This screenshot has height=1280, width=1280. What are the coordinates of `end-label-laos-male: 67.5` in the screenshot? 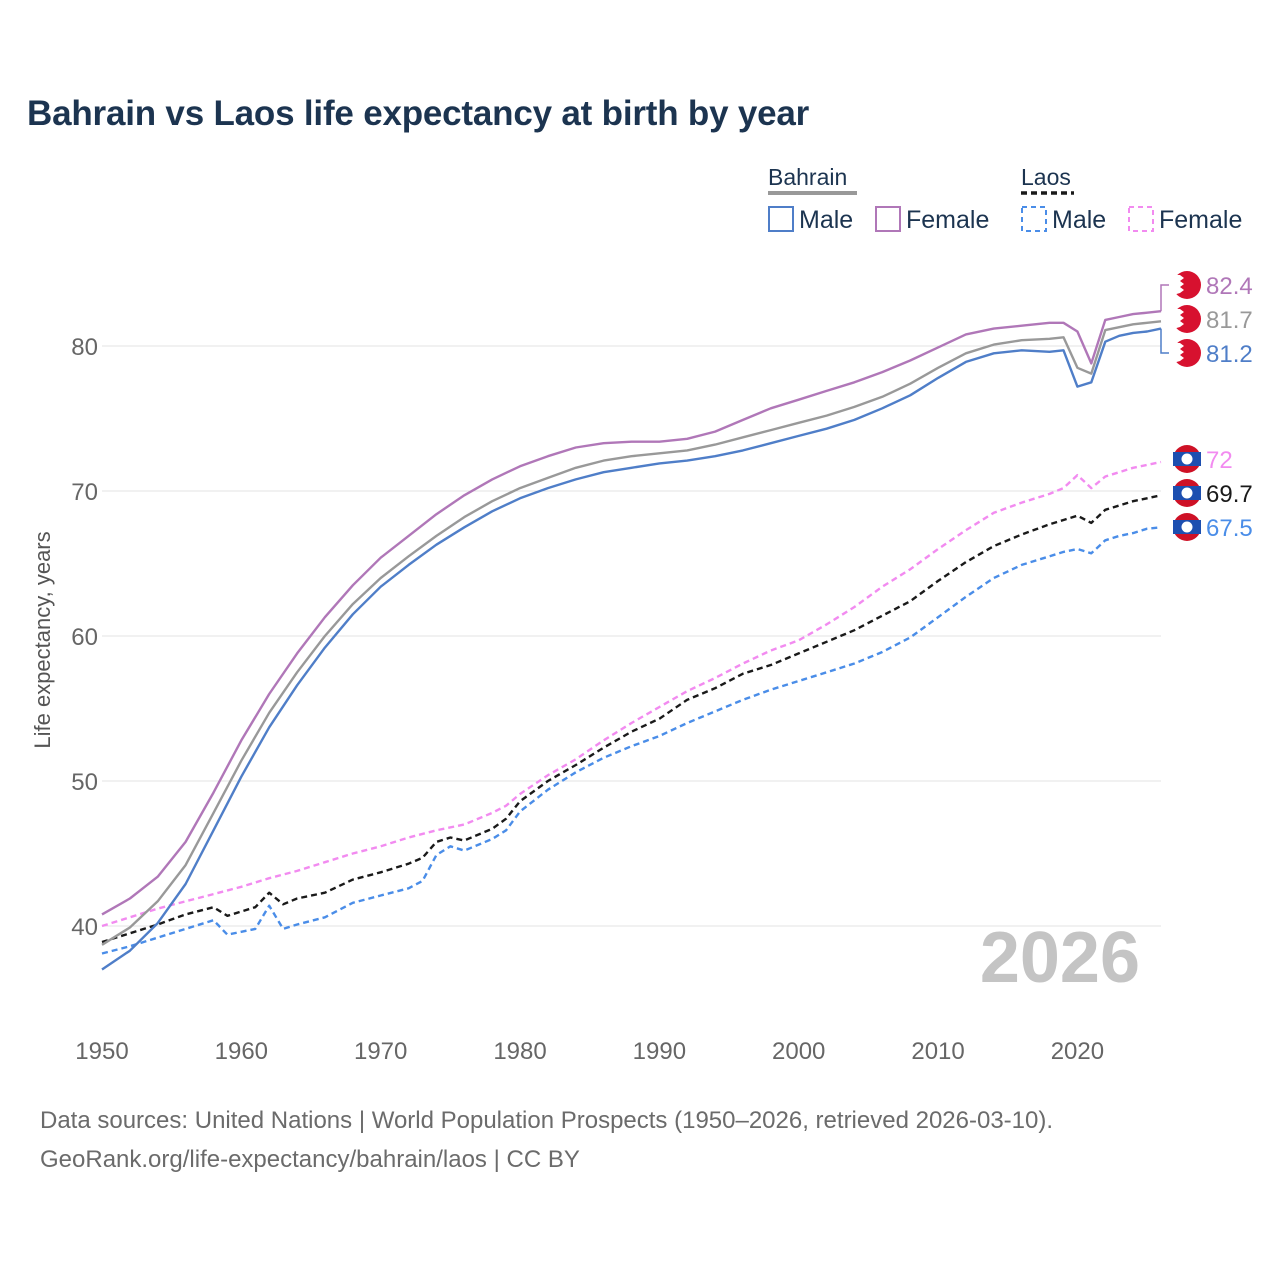 It's located at (1229, 528).